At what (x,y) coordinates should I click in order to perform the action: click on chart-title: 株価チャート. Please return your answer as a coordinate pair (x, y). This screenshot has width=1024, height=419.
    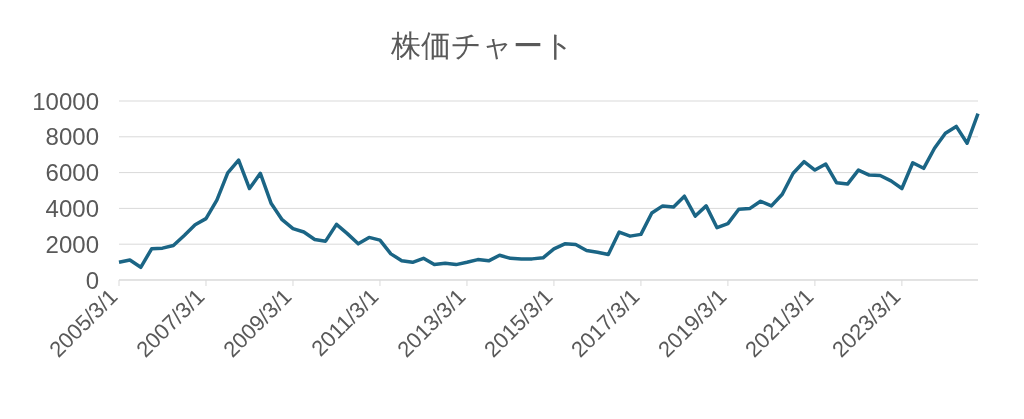
    Looking at the image, I should click on (482, 46).